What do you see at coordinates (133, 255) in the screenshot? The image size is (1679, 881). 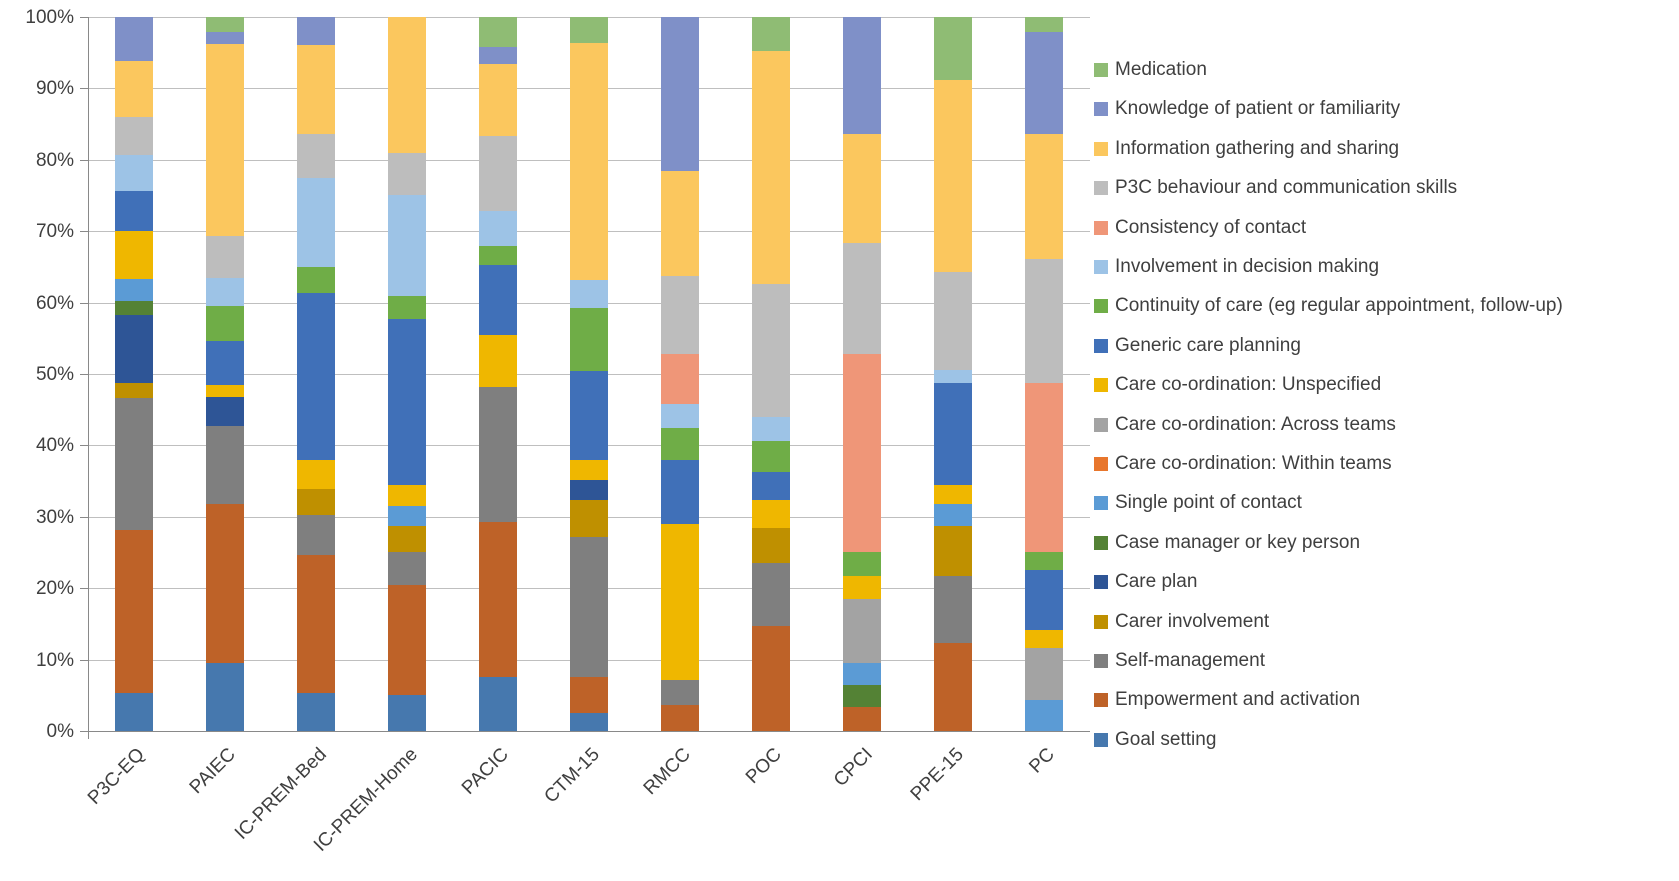 I see `segment-P3C-EQ-Care co-ordination: Unspecified` at bounding box center [133, 255].